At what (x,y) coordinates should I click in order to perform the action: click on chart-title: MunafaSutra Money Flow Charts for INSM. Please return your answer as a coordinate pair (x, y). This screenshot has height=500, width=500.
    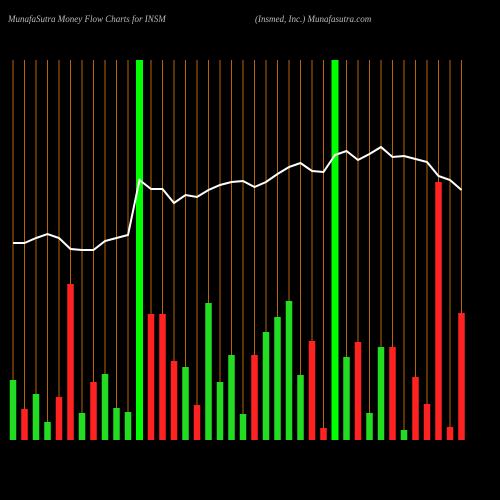
    Looking at the image, I should click on (86, 19).